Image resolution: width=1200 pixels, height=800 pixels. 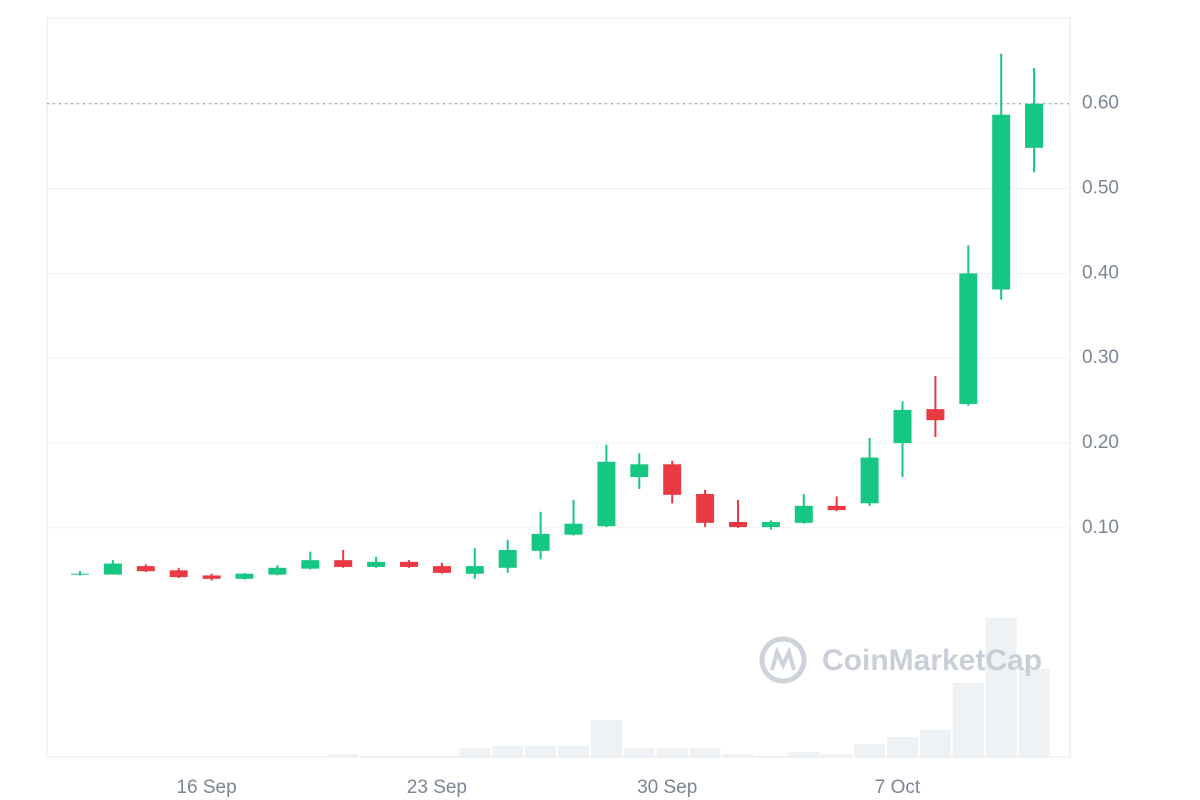 What do you see at coordinates (1100, 527) in the screenshot?
I see `y-tick-label: 0.10` at bounding box center [1100, 527].